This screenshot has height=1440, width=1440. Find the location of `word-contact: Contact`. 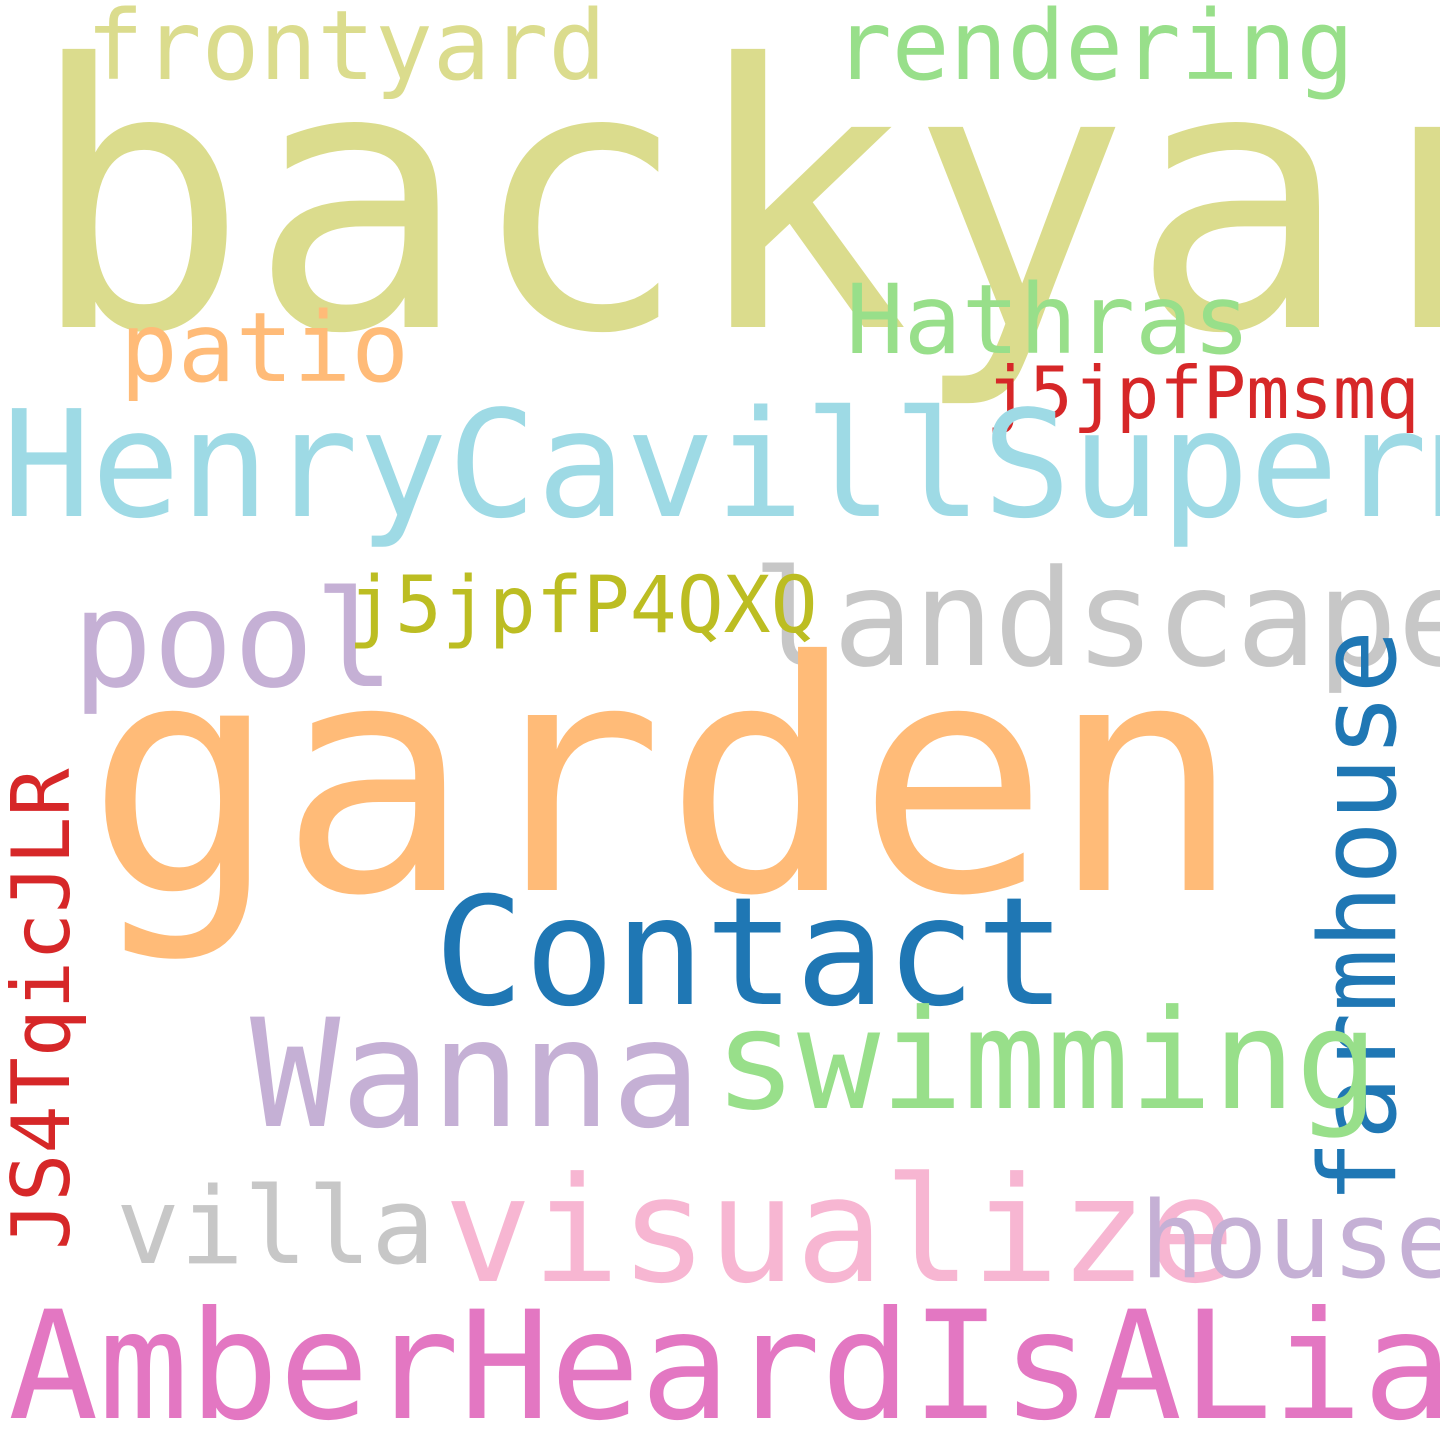

word-contact: Contact is located at coordinates (750, 953).